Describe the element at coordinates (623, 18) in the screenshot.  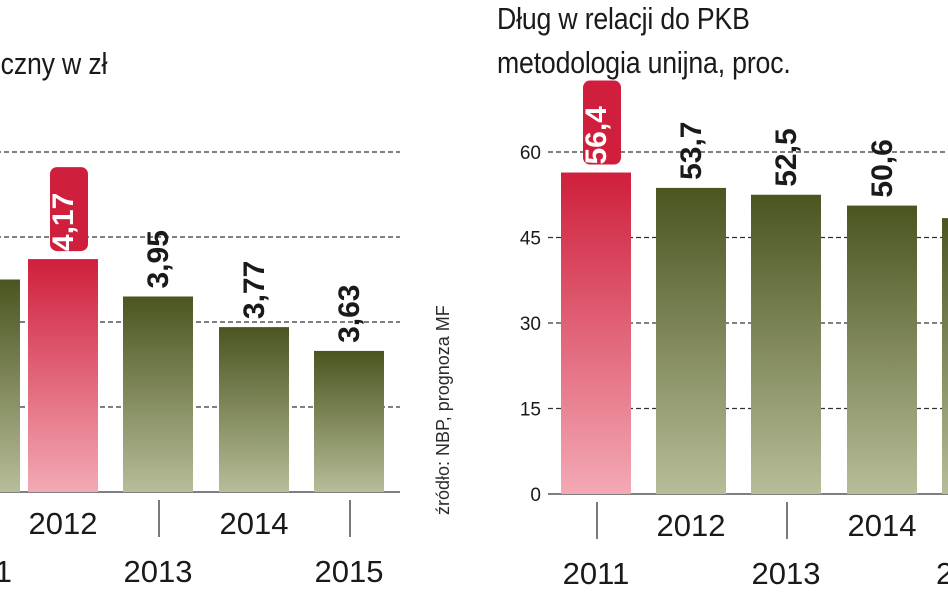
I see `right-chart-title-line1: Dług w relacji do PKB` at that location.